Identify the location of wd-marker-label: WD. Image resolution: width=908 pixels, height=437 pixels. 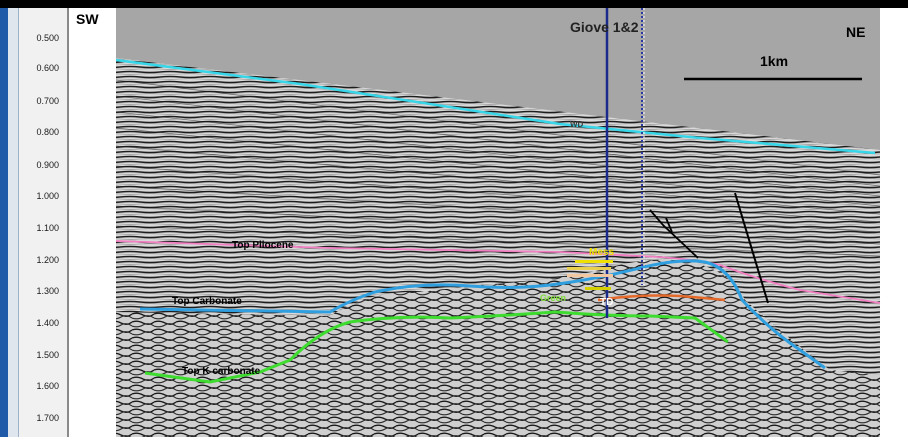
(577, 124).